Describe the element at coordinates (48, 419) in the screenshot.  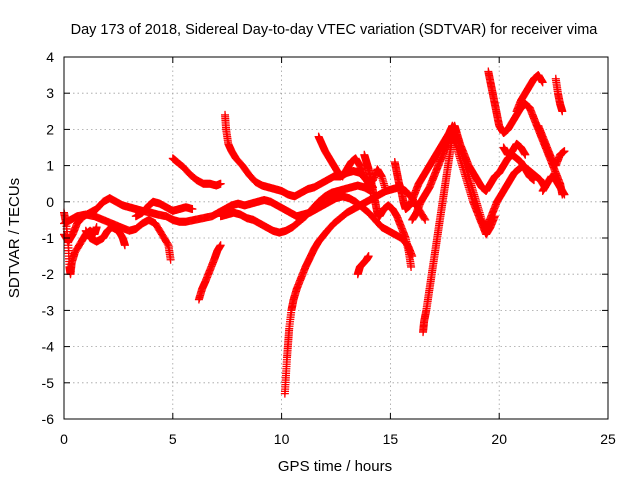
I see `y-tick-label: -6` at that location.